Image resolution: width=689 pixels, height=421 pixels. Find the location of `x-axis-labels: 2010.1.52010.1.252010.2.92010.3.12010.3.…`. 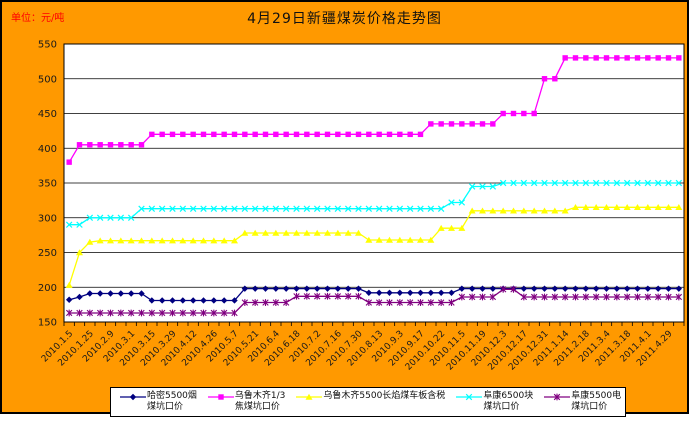

x-axis-labels: 2010.1.52010.1.252010.2.92010.3.12010.3.… is located at coordinates (357, 351).